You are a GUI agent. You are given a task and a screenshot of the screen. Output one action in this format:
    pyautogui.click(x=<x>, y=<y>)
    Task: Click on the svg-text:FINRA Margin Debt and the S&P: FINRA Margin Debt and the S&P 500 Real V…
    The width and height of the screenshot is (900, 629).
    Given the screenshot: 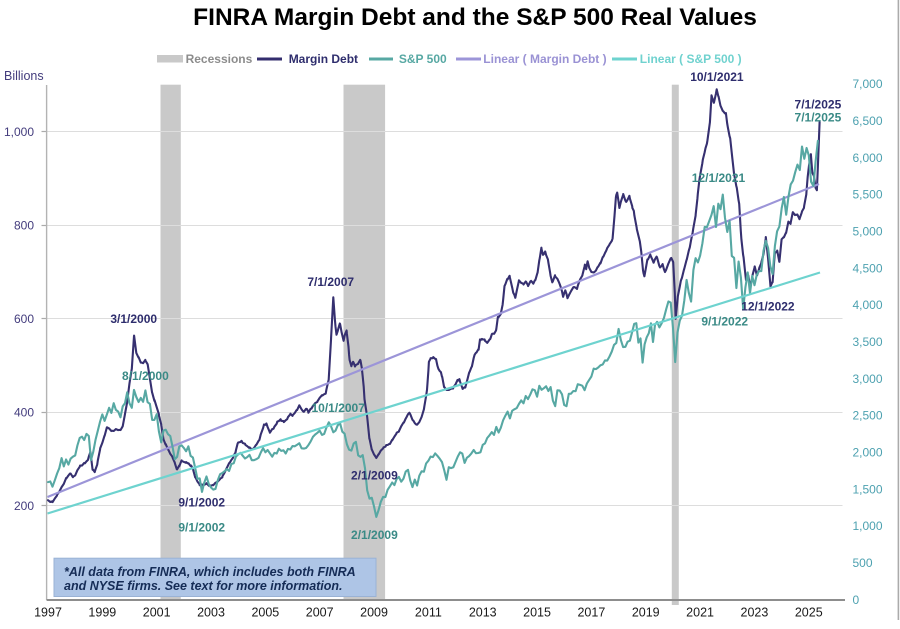 What is the action you would take?
    pyautogui.click(x=475, y=17)
    